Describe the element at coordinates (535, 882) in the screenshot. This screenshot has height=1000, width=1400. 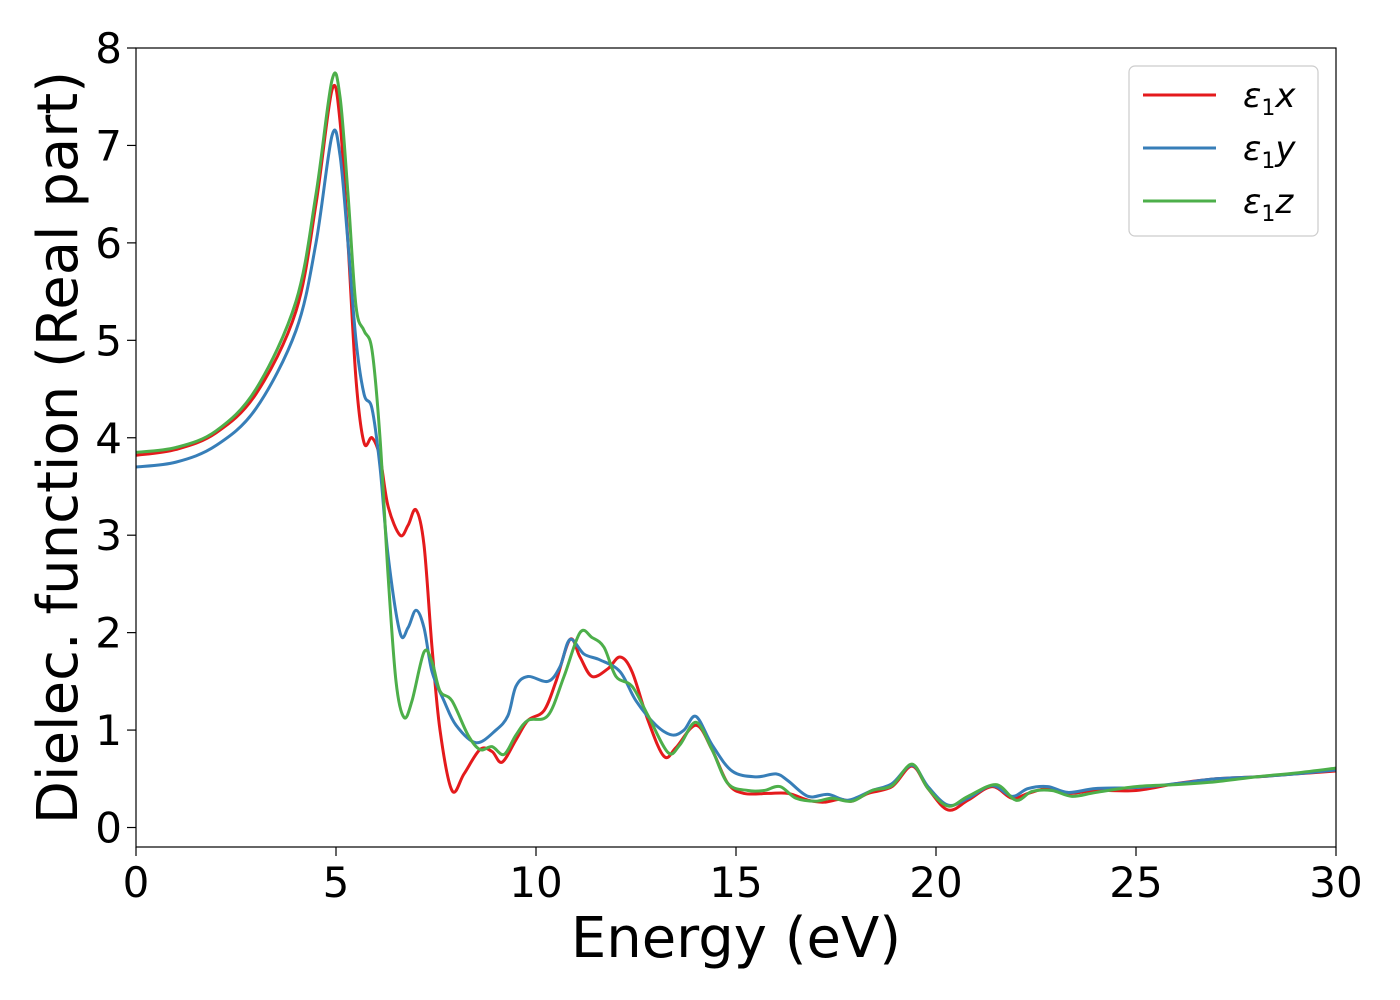
I see `x-tick-label: 10` at that location.